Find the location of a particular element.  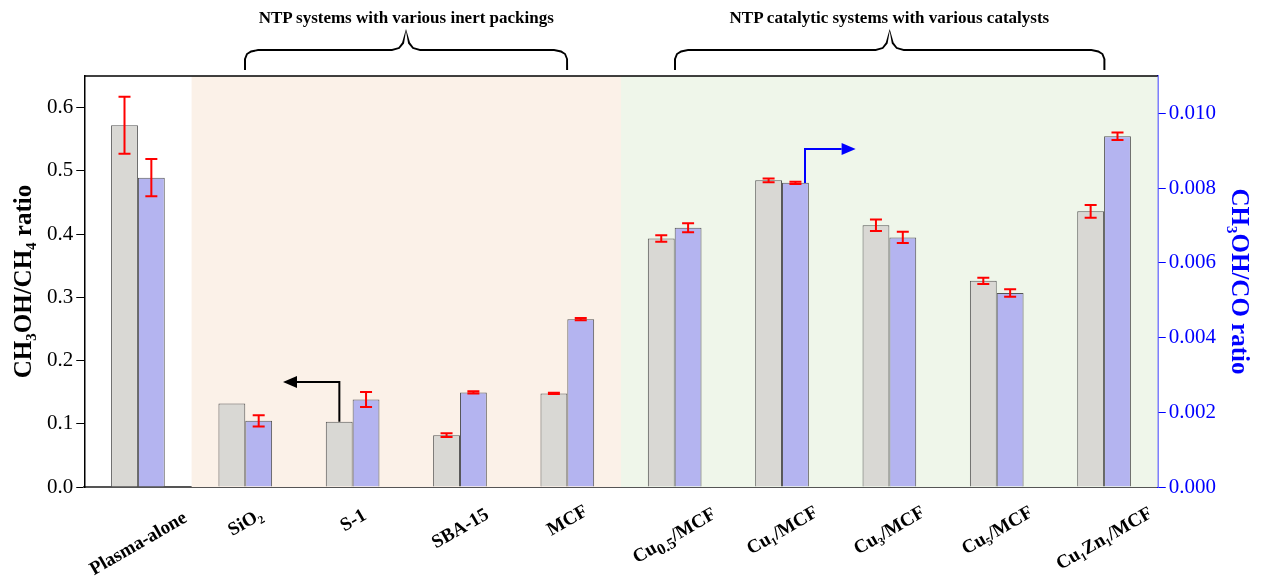

y2-tick-label: 0.002 is located at coordinates (1192, 410).